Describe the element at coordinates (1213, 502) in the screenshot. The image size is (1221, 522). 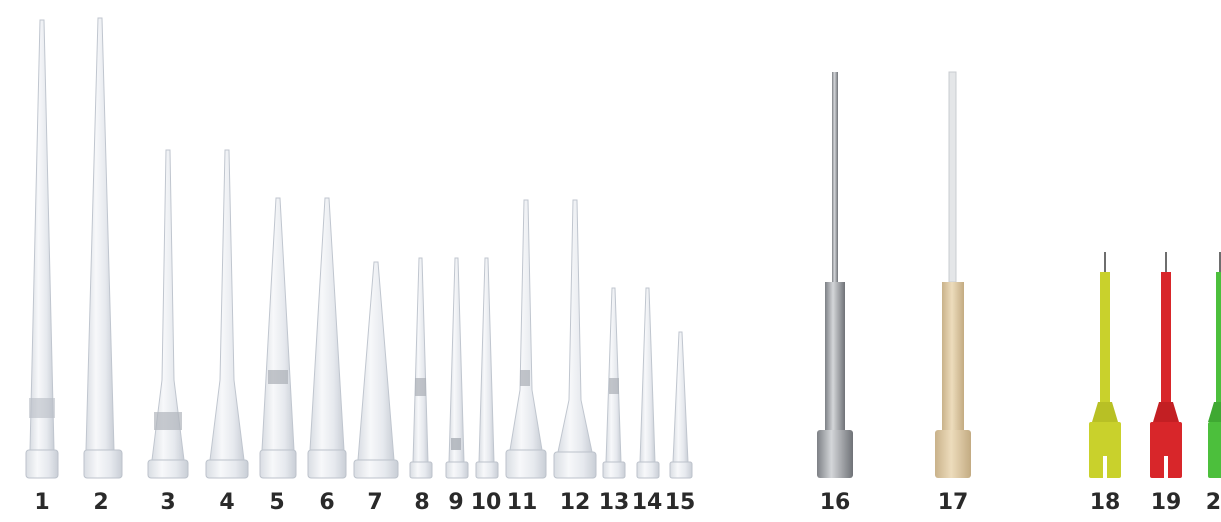
I see `tip-label-20: 20` at that location.